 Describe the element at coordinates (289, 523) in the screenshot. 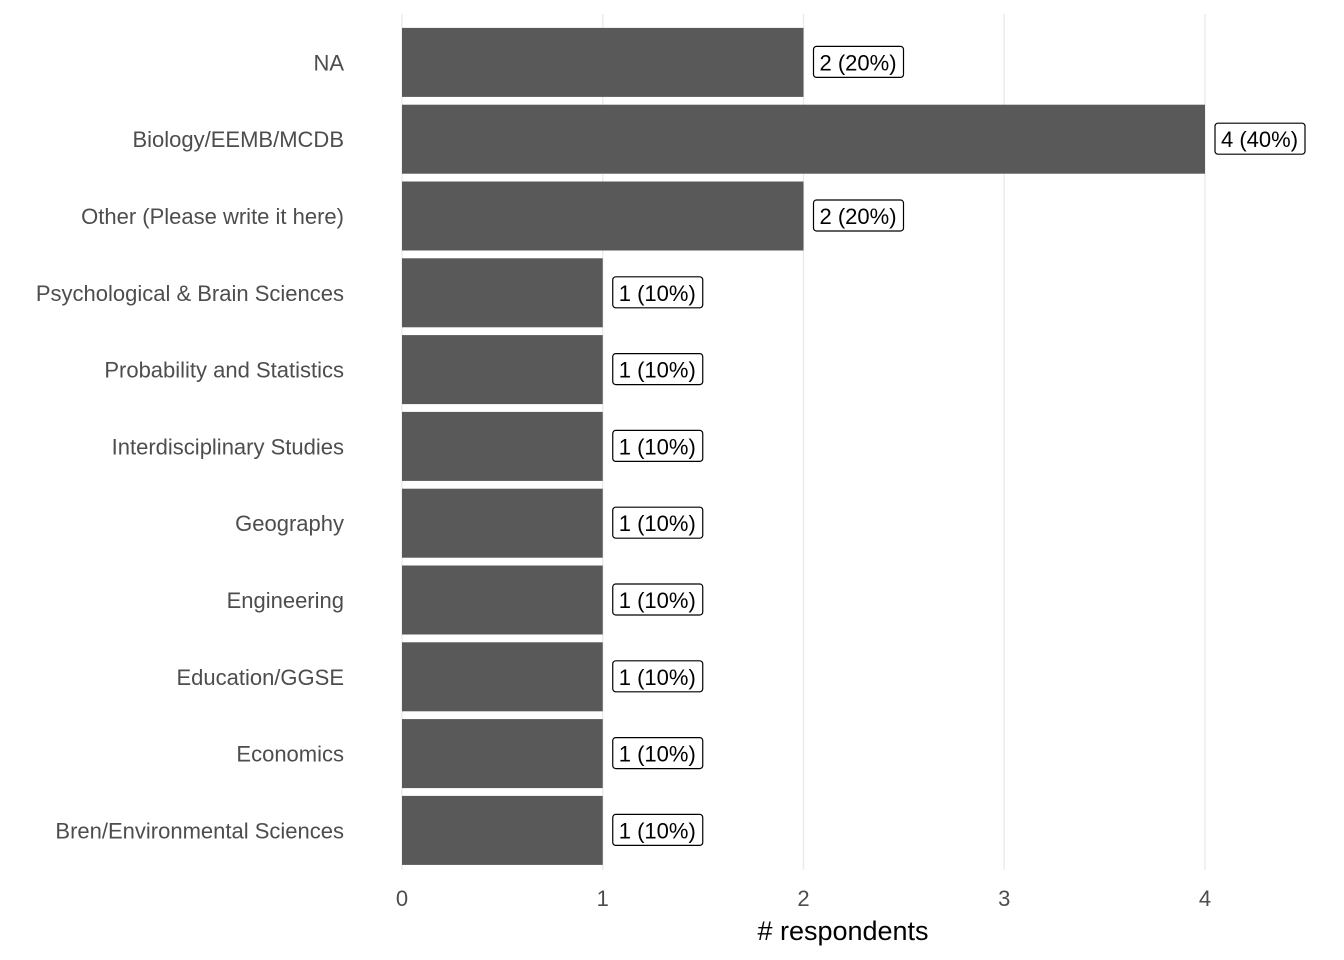

I see `category-label: Geography` at that location.